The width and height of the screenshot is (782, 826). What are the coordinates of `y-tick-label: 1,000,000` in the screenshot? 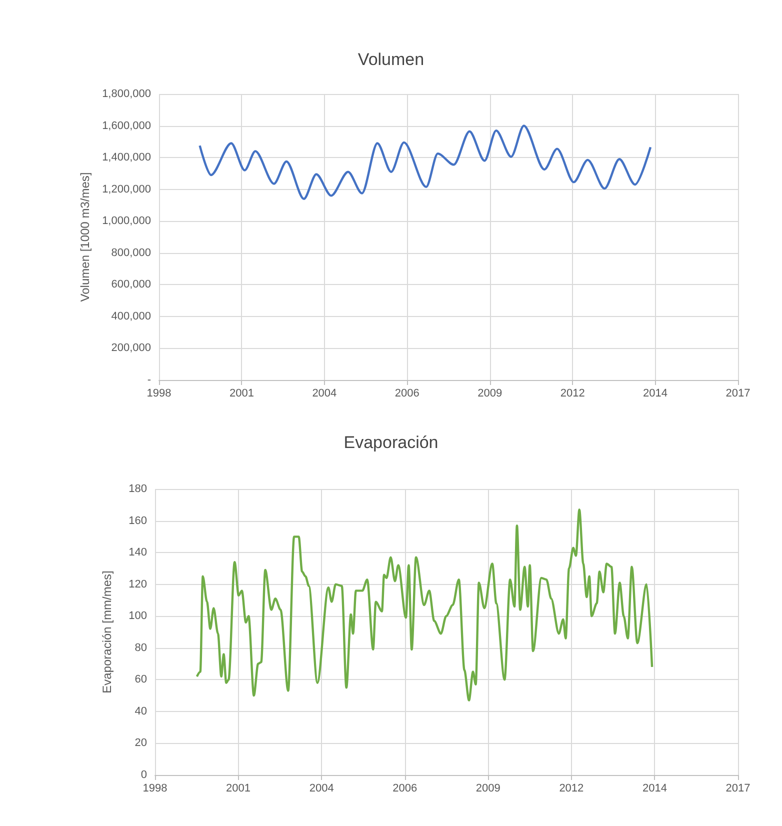 It's located at (126, 221).